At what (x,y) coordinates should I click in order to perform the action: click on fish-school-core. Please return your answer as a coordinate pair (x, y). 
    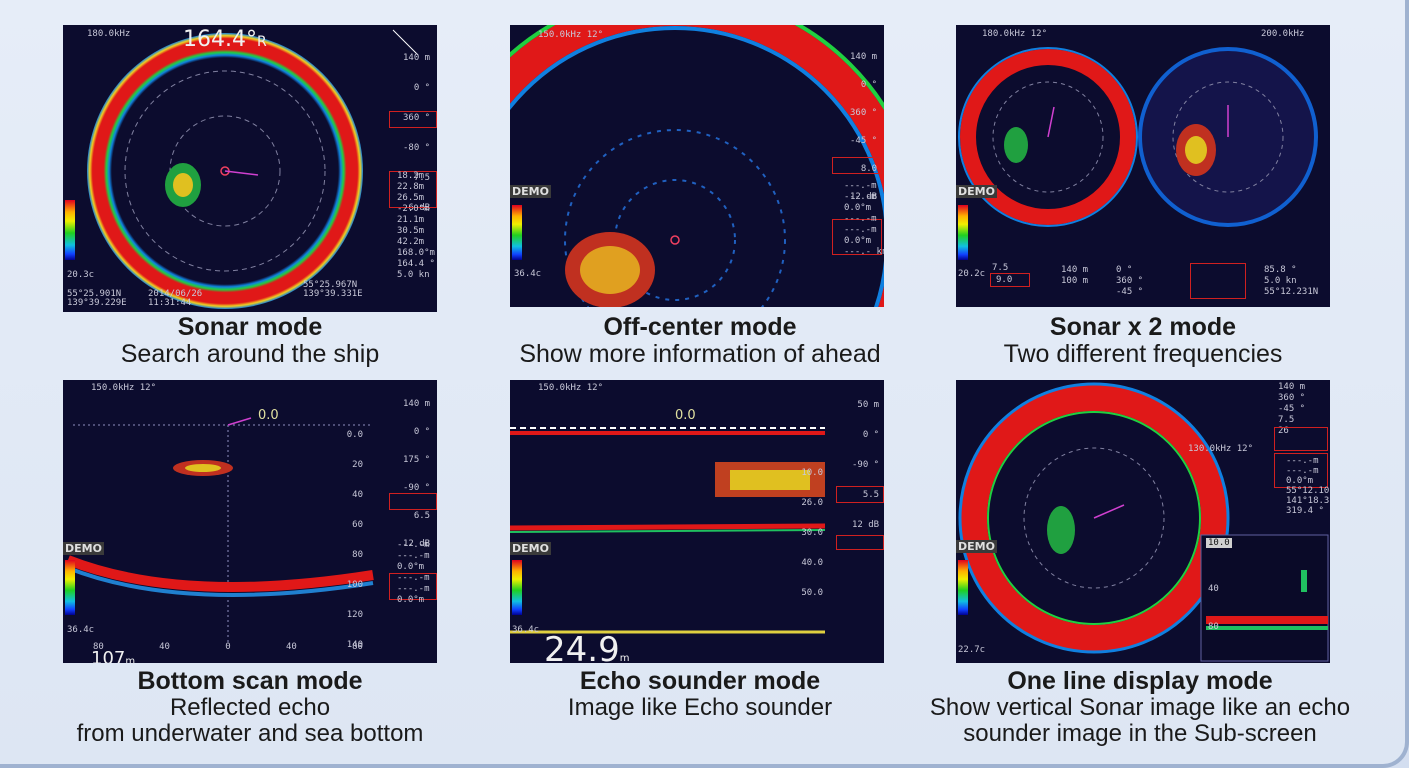
    Looking at the image, I should click on (770, 480).